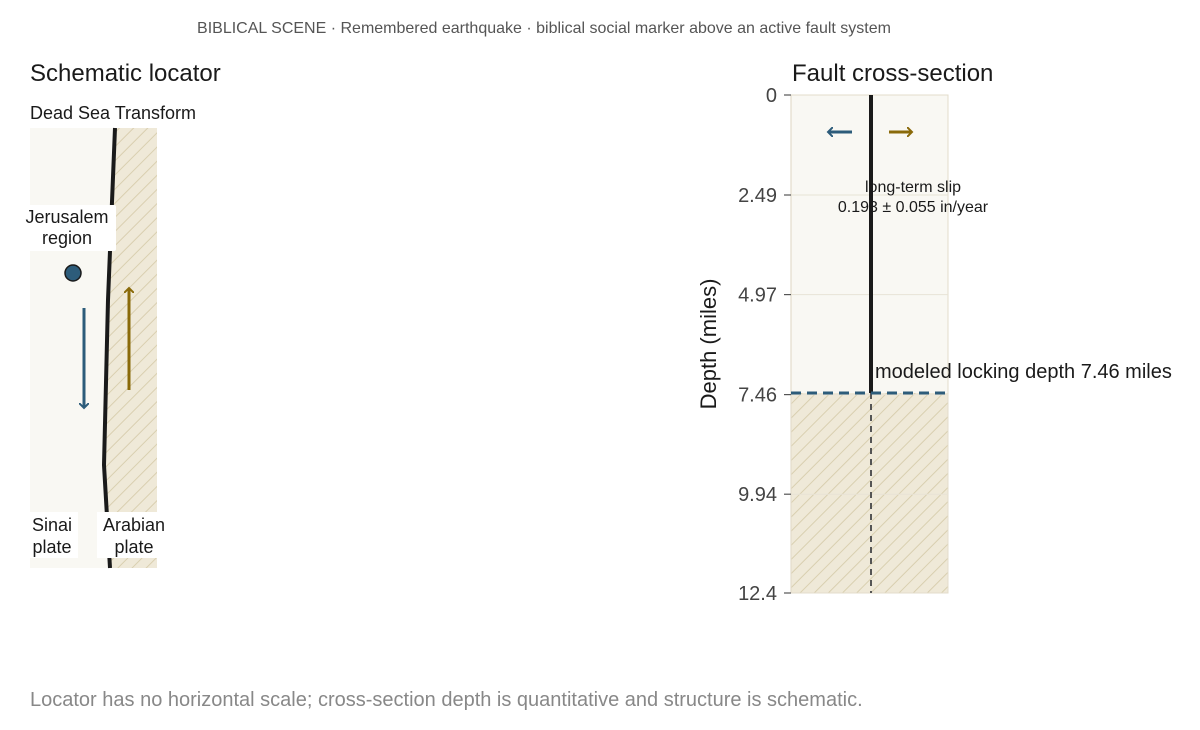 The width and height of the screenshot is (1200, 730). What do you see at coordinates (757, 196) in the screenshot?
I see `depth-tick-label: 2.49` at bounding box center [757, 196].